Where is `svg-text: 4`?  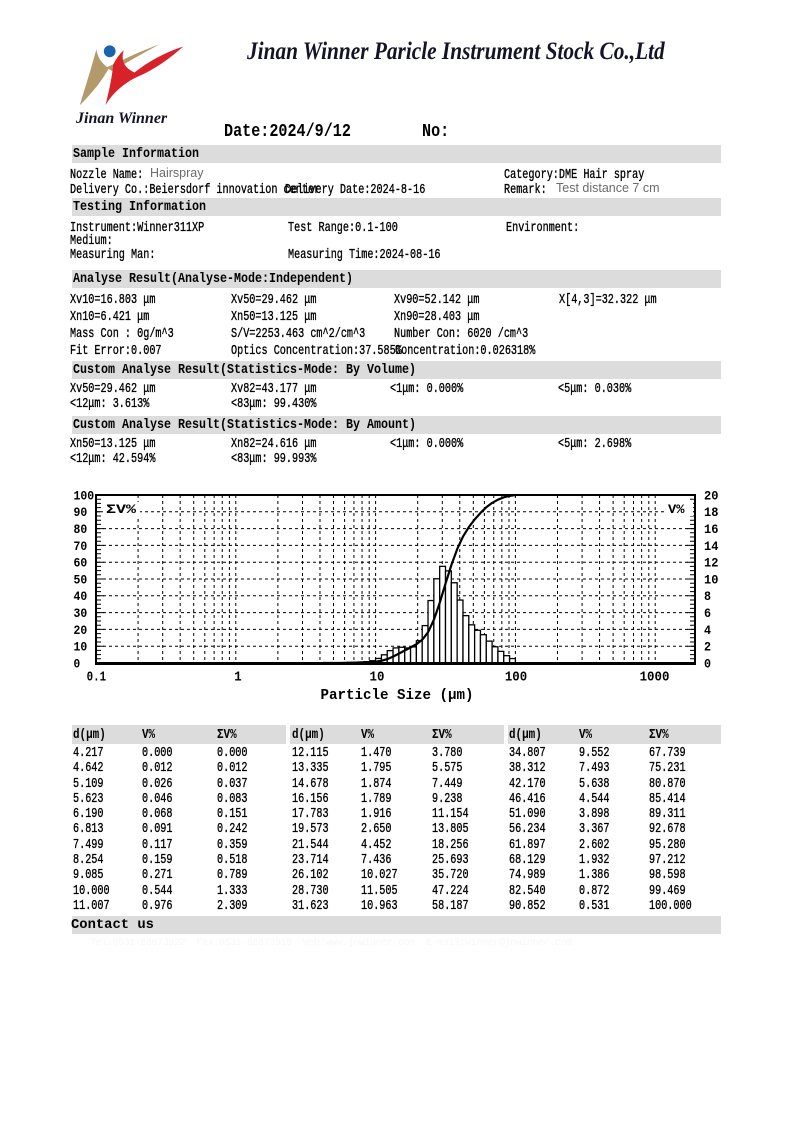
svg-text: 4 is located at coordinates (707, 630).